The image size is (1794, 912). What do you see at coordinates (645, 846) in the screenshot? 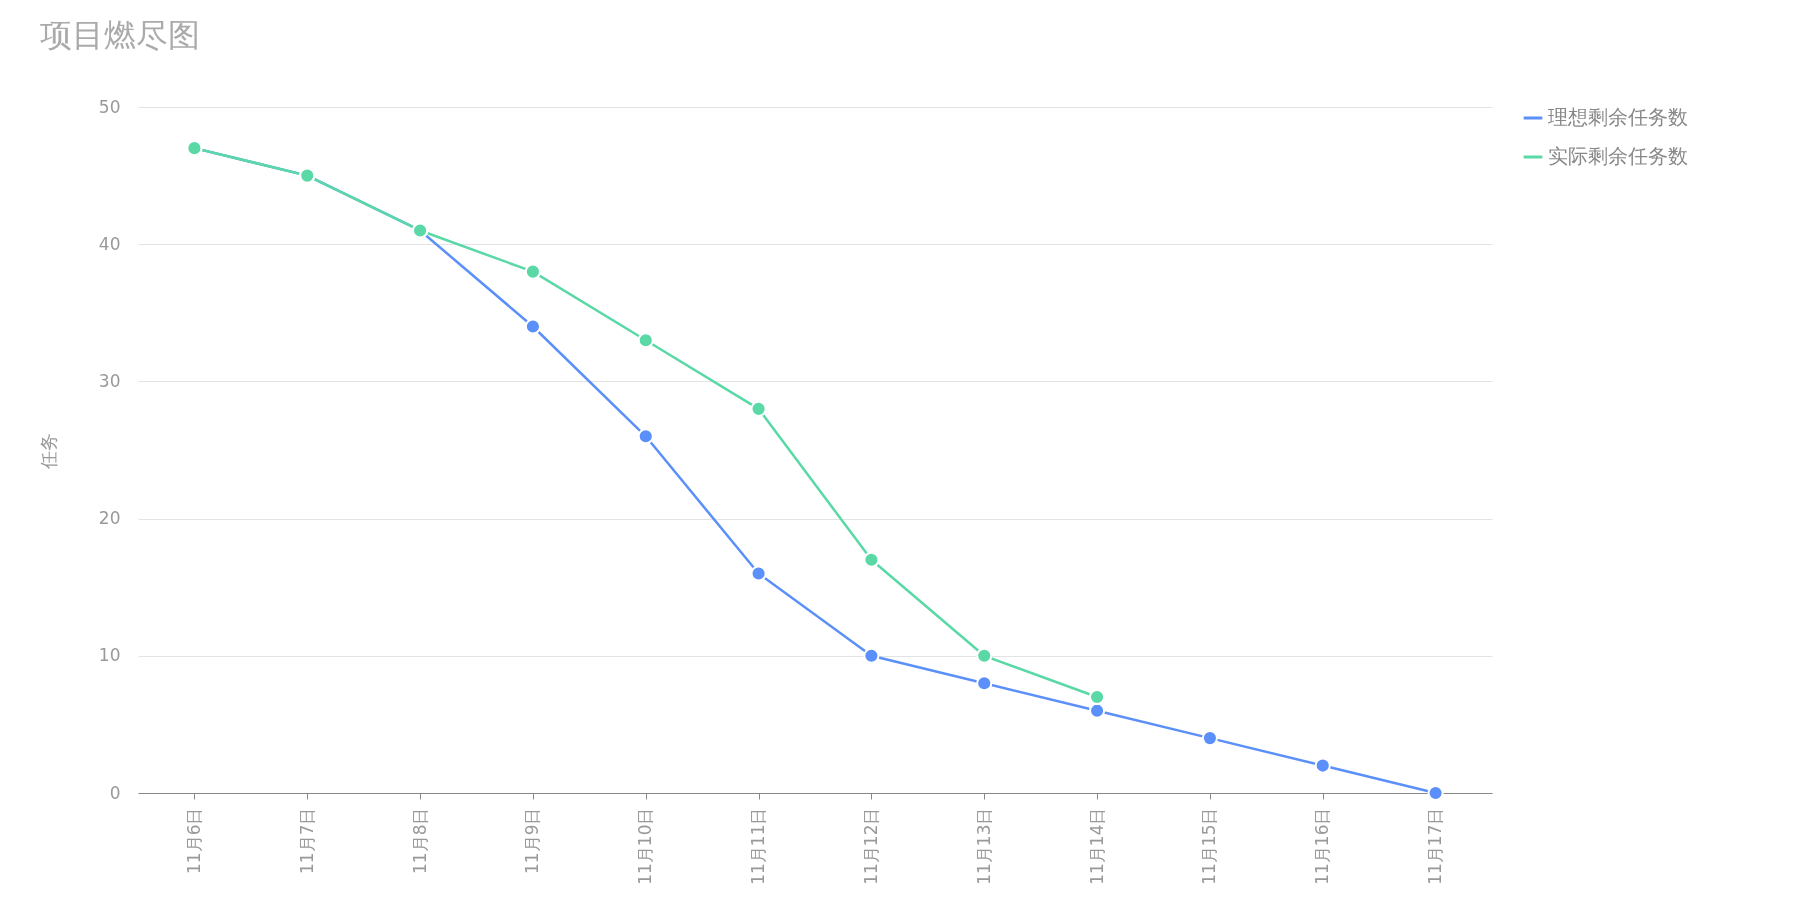
I see `x-tick-label: 11月10日` at bounding box center [645, 846].